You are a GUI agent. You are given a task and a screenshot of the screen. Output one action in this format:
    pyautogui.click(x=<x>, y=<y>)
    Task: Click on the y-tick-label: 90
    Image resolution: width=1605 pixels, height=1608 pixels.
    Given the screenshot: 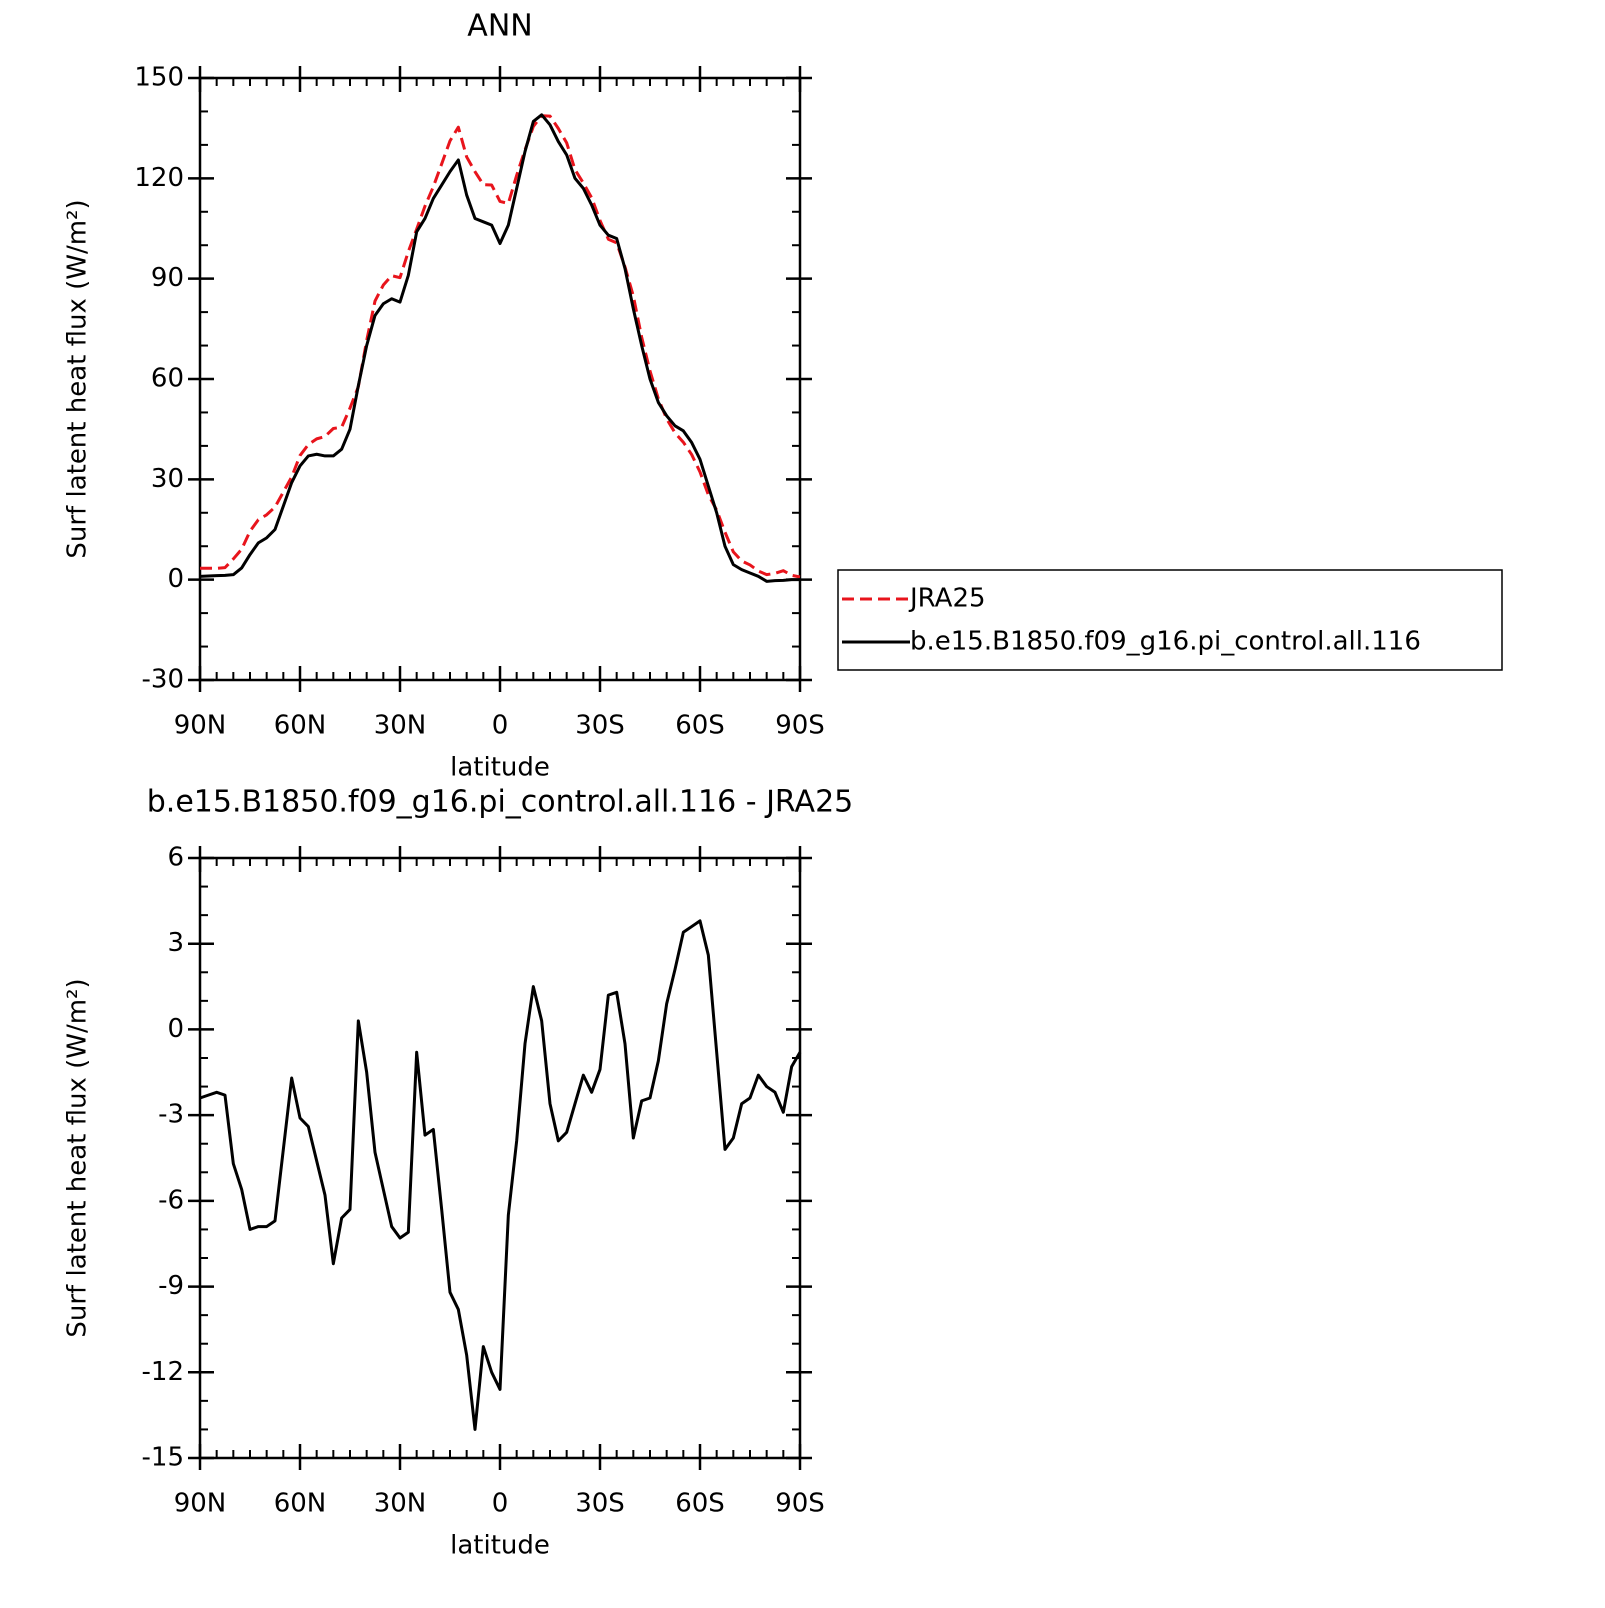 What is the action you would take?
    pyautogui.click(x=167, y=278)
    